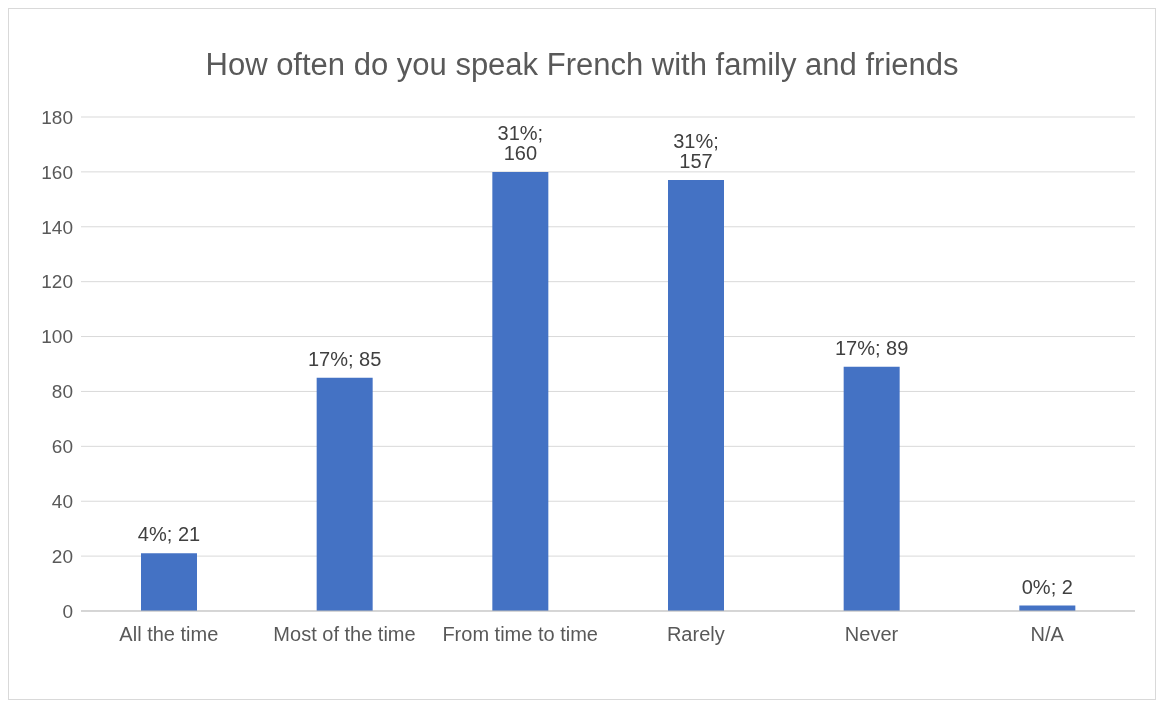  Describe the element at coordinates (871, 347) in the screenshot. I see `data-label: 17%; 89` at that location.